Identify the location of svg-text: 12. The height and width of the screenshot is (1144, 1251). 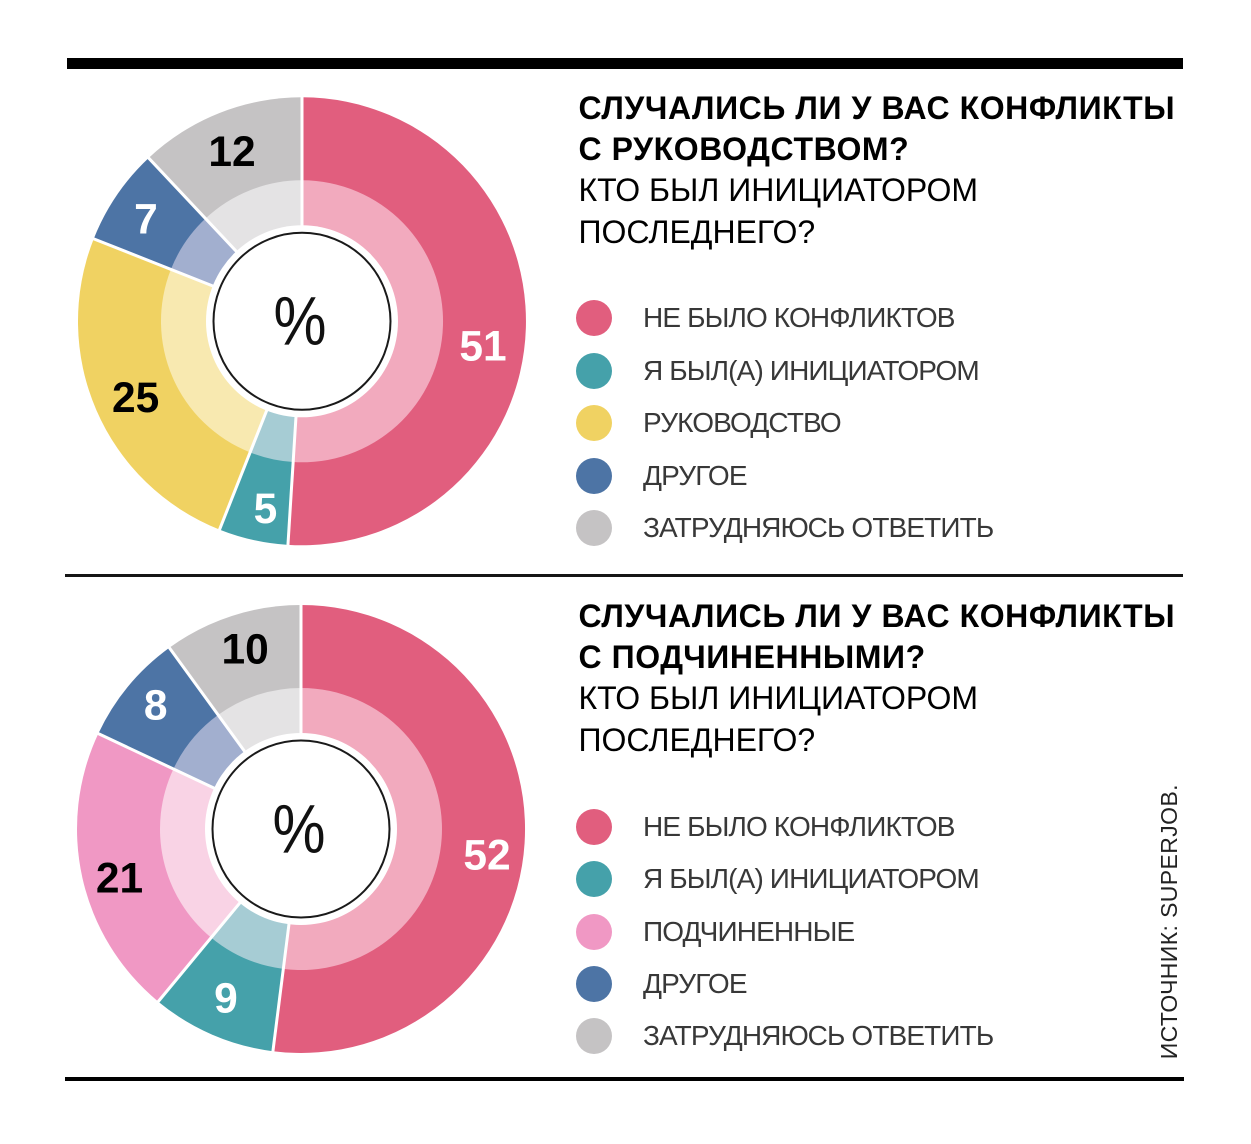
(231, 152).